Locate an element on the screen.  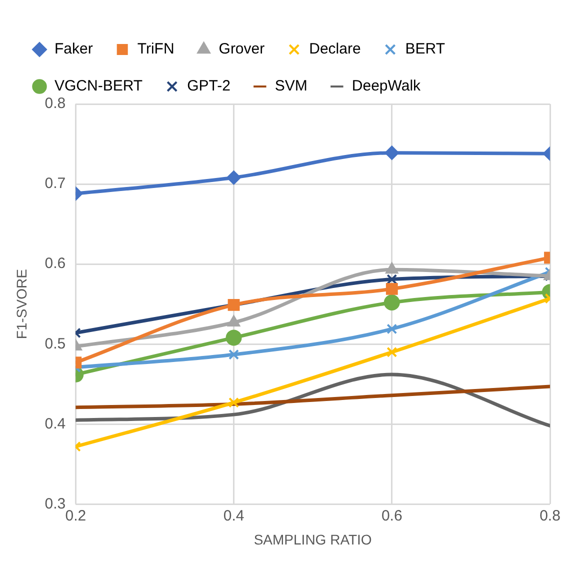
y-tick-label: 0.7 is located at coordinates (55, 183).